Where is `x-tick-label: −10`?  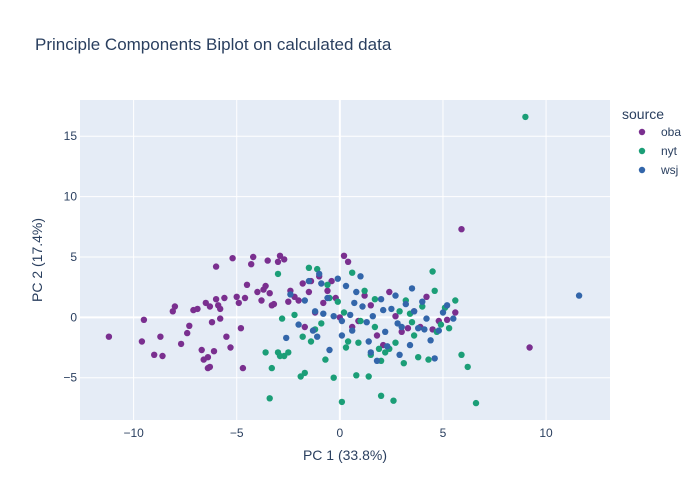 x-tick-label: −10 is located at coordinates (133, 433).